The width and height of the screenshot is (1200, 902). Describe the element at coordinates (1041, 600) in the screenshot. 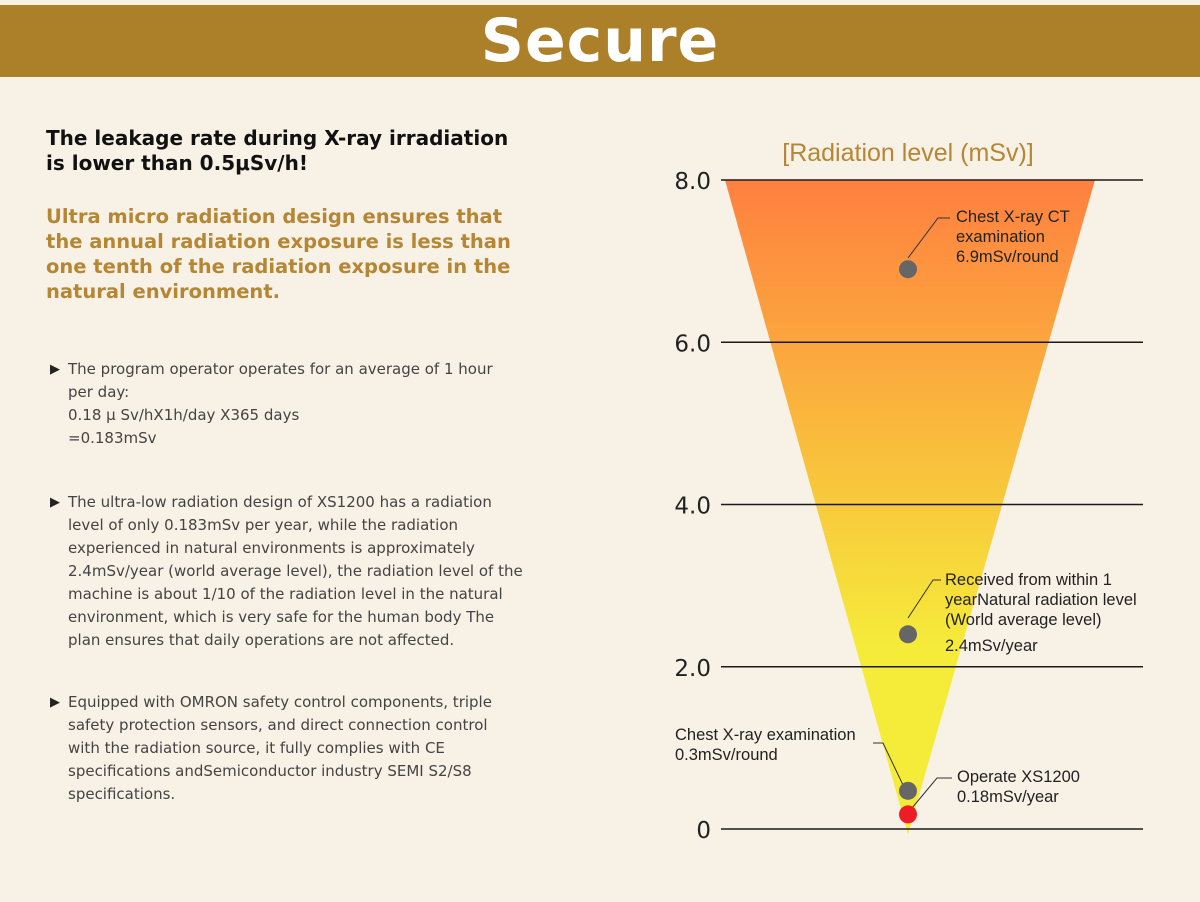

I see `data-label: yearNatural radiation level` at that location.